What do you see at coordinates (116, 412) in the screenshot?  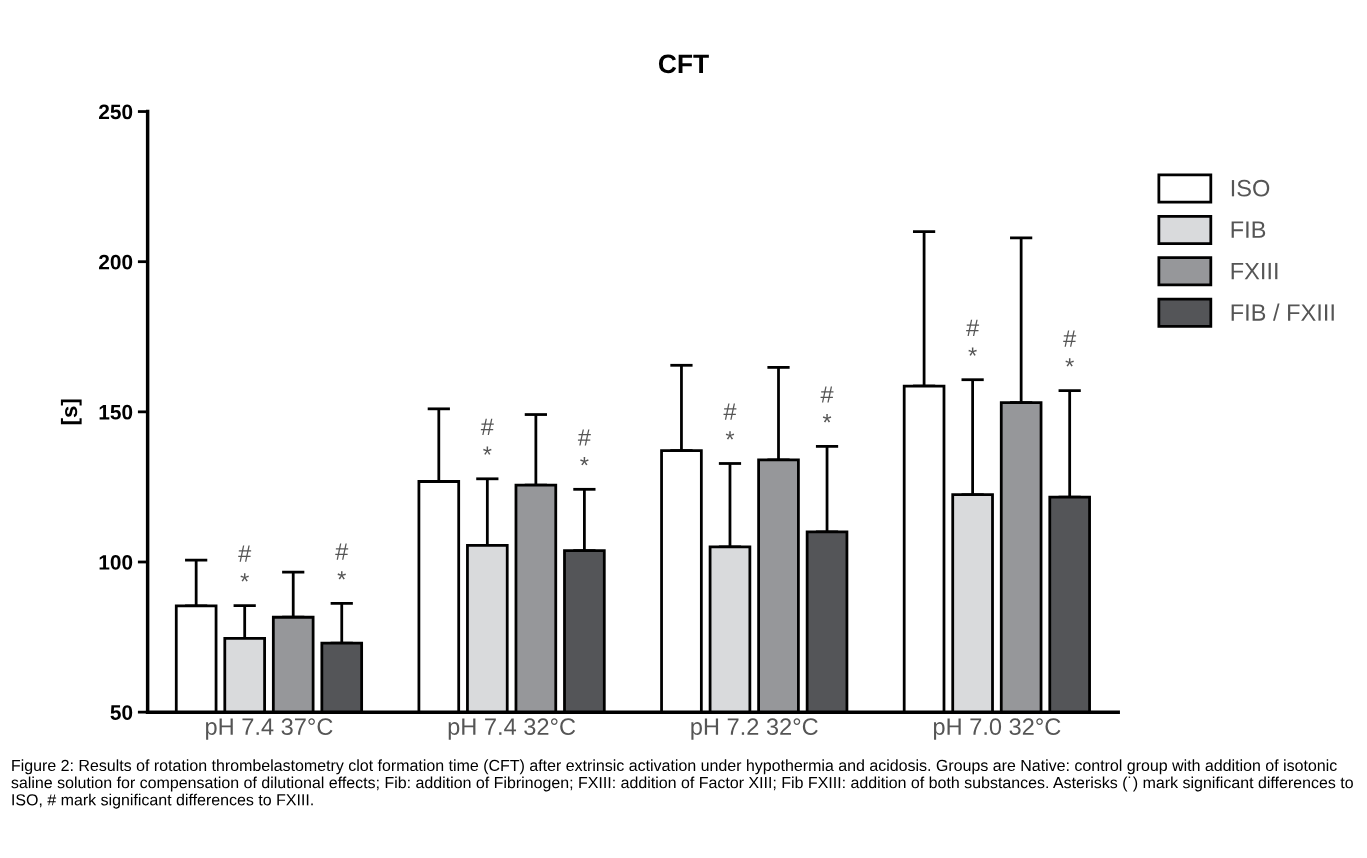 I see `y-tick-label: 150` at bounding box center [116, 412].